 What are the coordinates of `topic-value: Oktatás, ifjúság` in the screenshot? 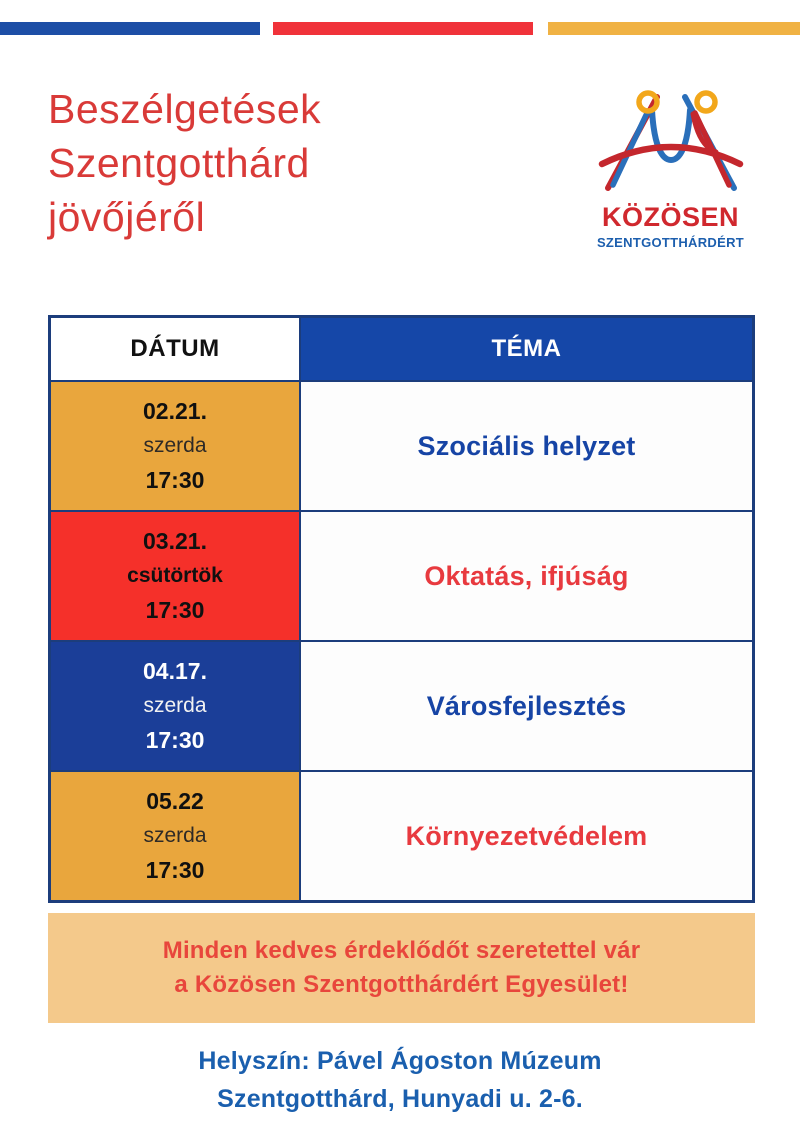 It's located at (526, 575).